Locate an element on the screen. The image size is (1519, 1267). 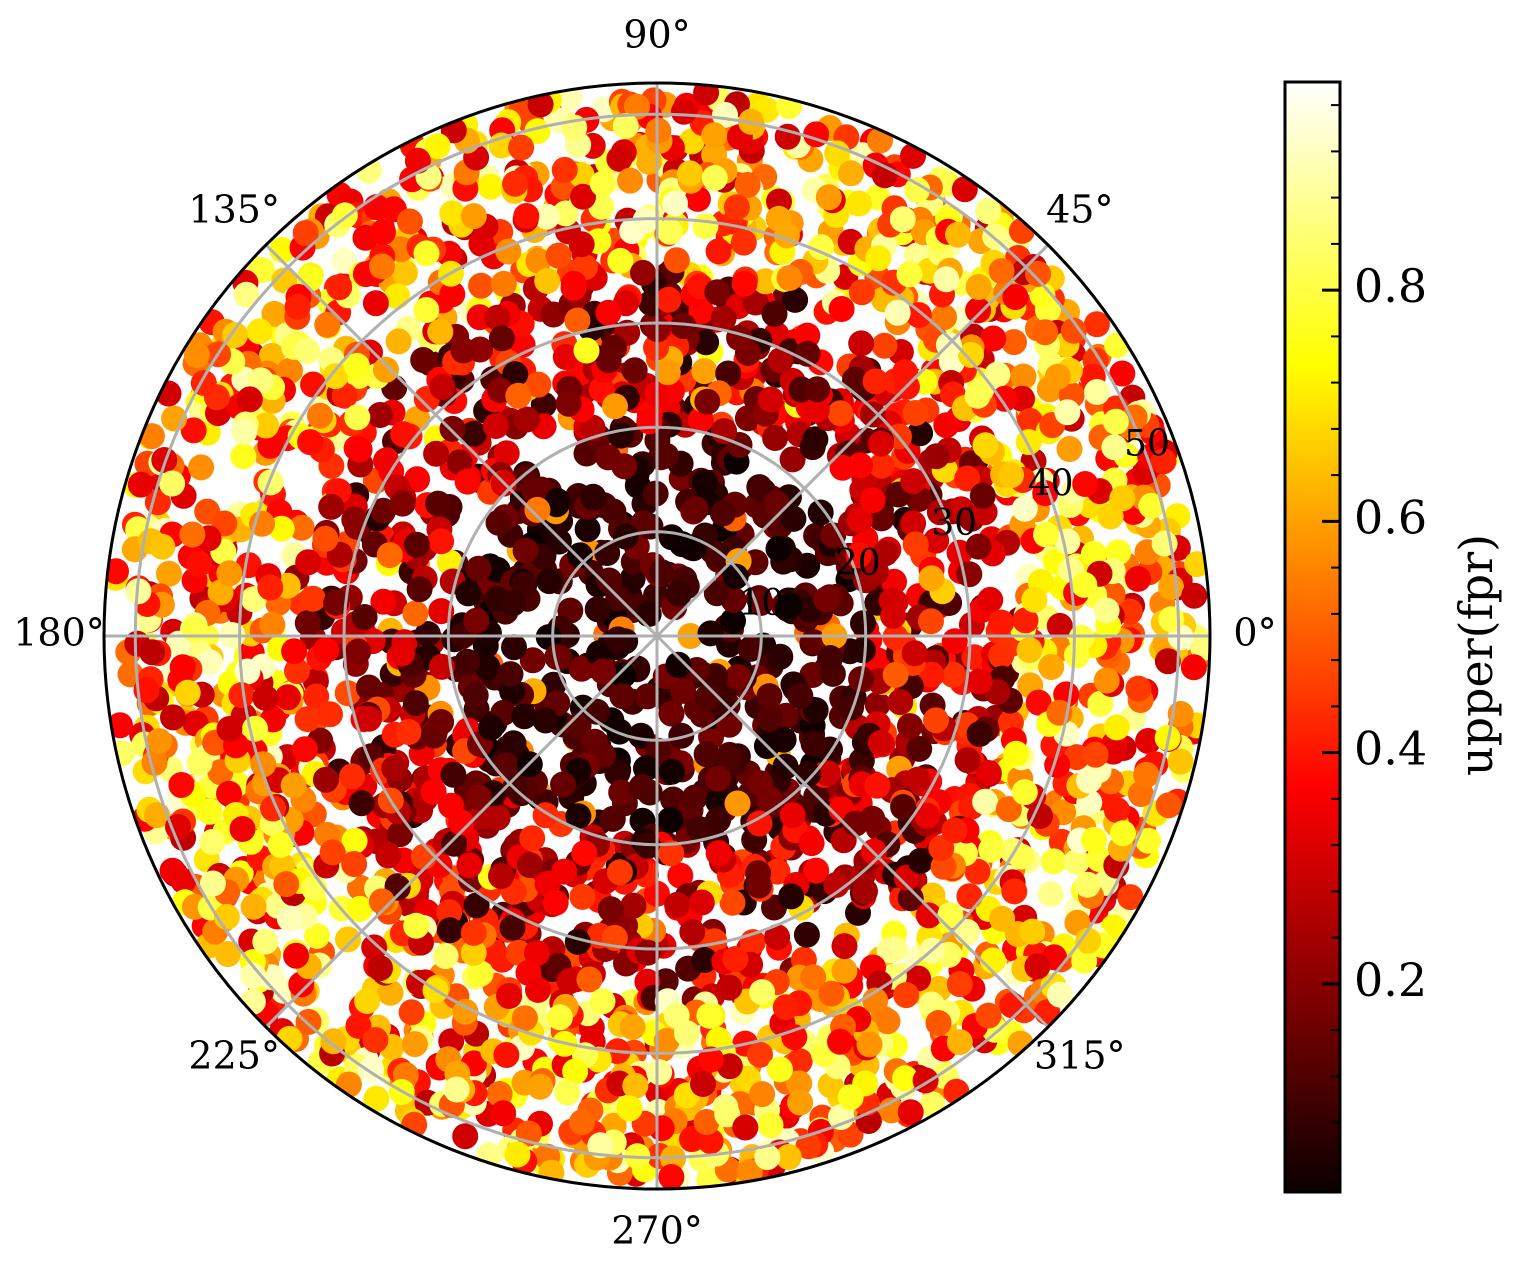
radial-tick-label: 30 is located at coordinates (954, 523).